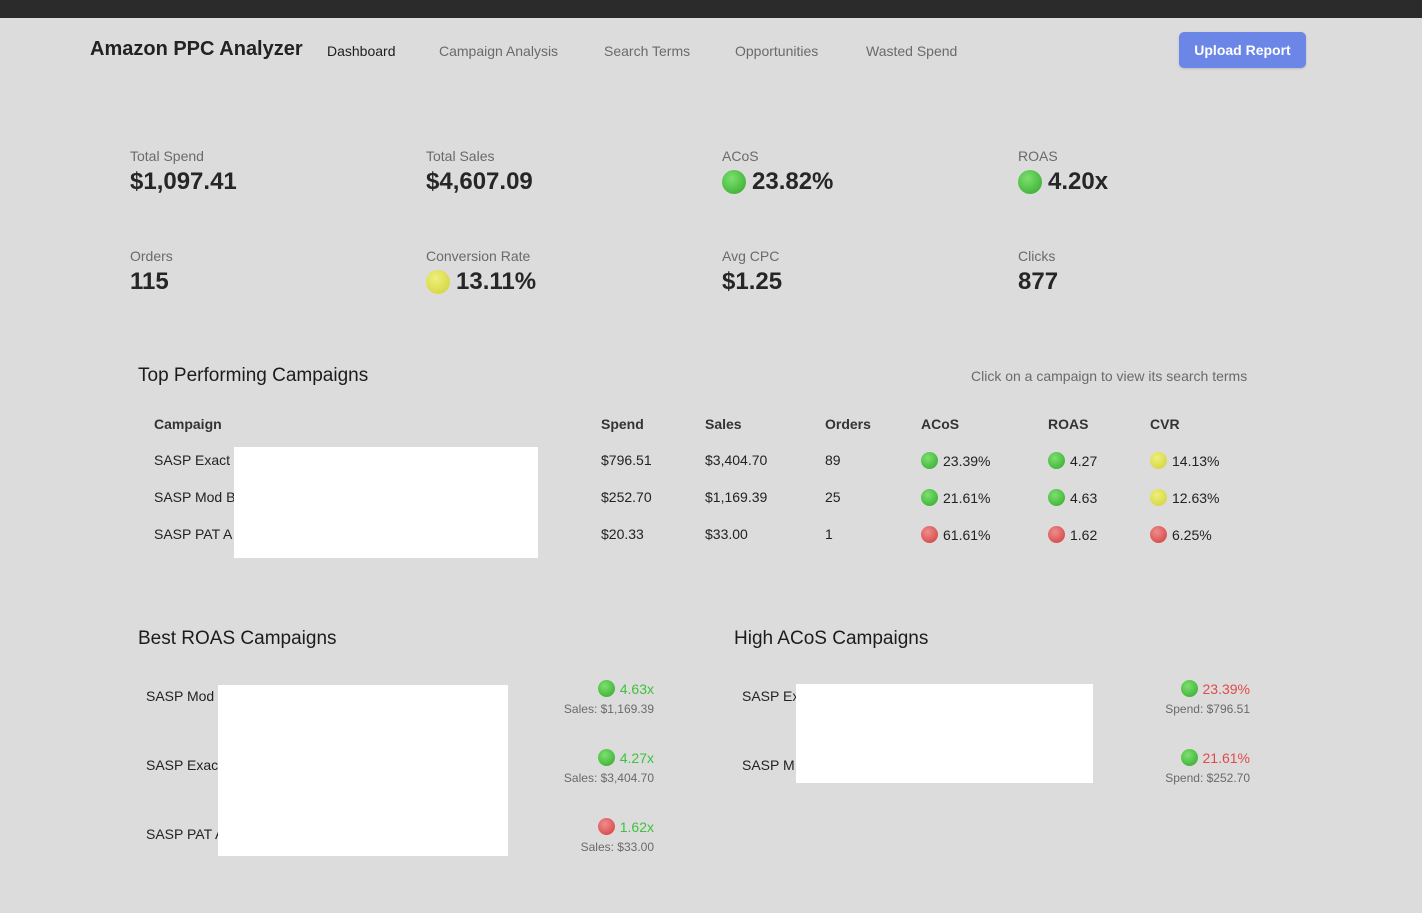 This screenshot has height=913, width=1422. What do you see at coordinates (193, 534) in the screenshot?
I see `cell-campaign: SASP PAT A` at bounding box center [193, 534].